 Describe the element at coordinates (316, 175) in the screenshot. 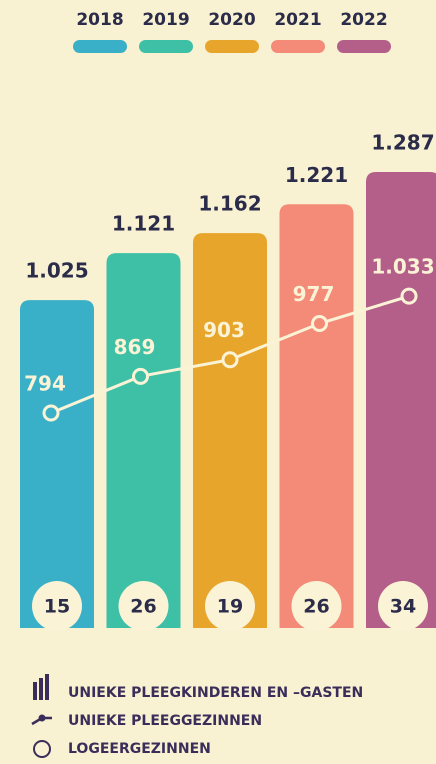

I see `bar-label: 1.221` at that location.